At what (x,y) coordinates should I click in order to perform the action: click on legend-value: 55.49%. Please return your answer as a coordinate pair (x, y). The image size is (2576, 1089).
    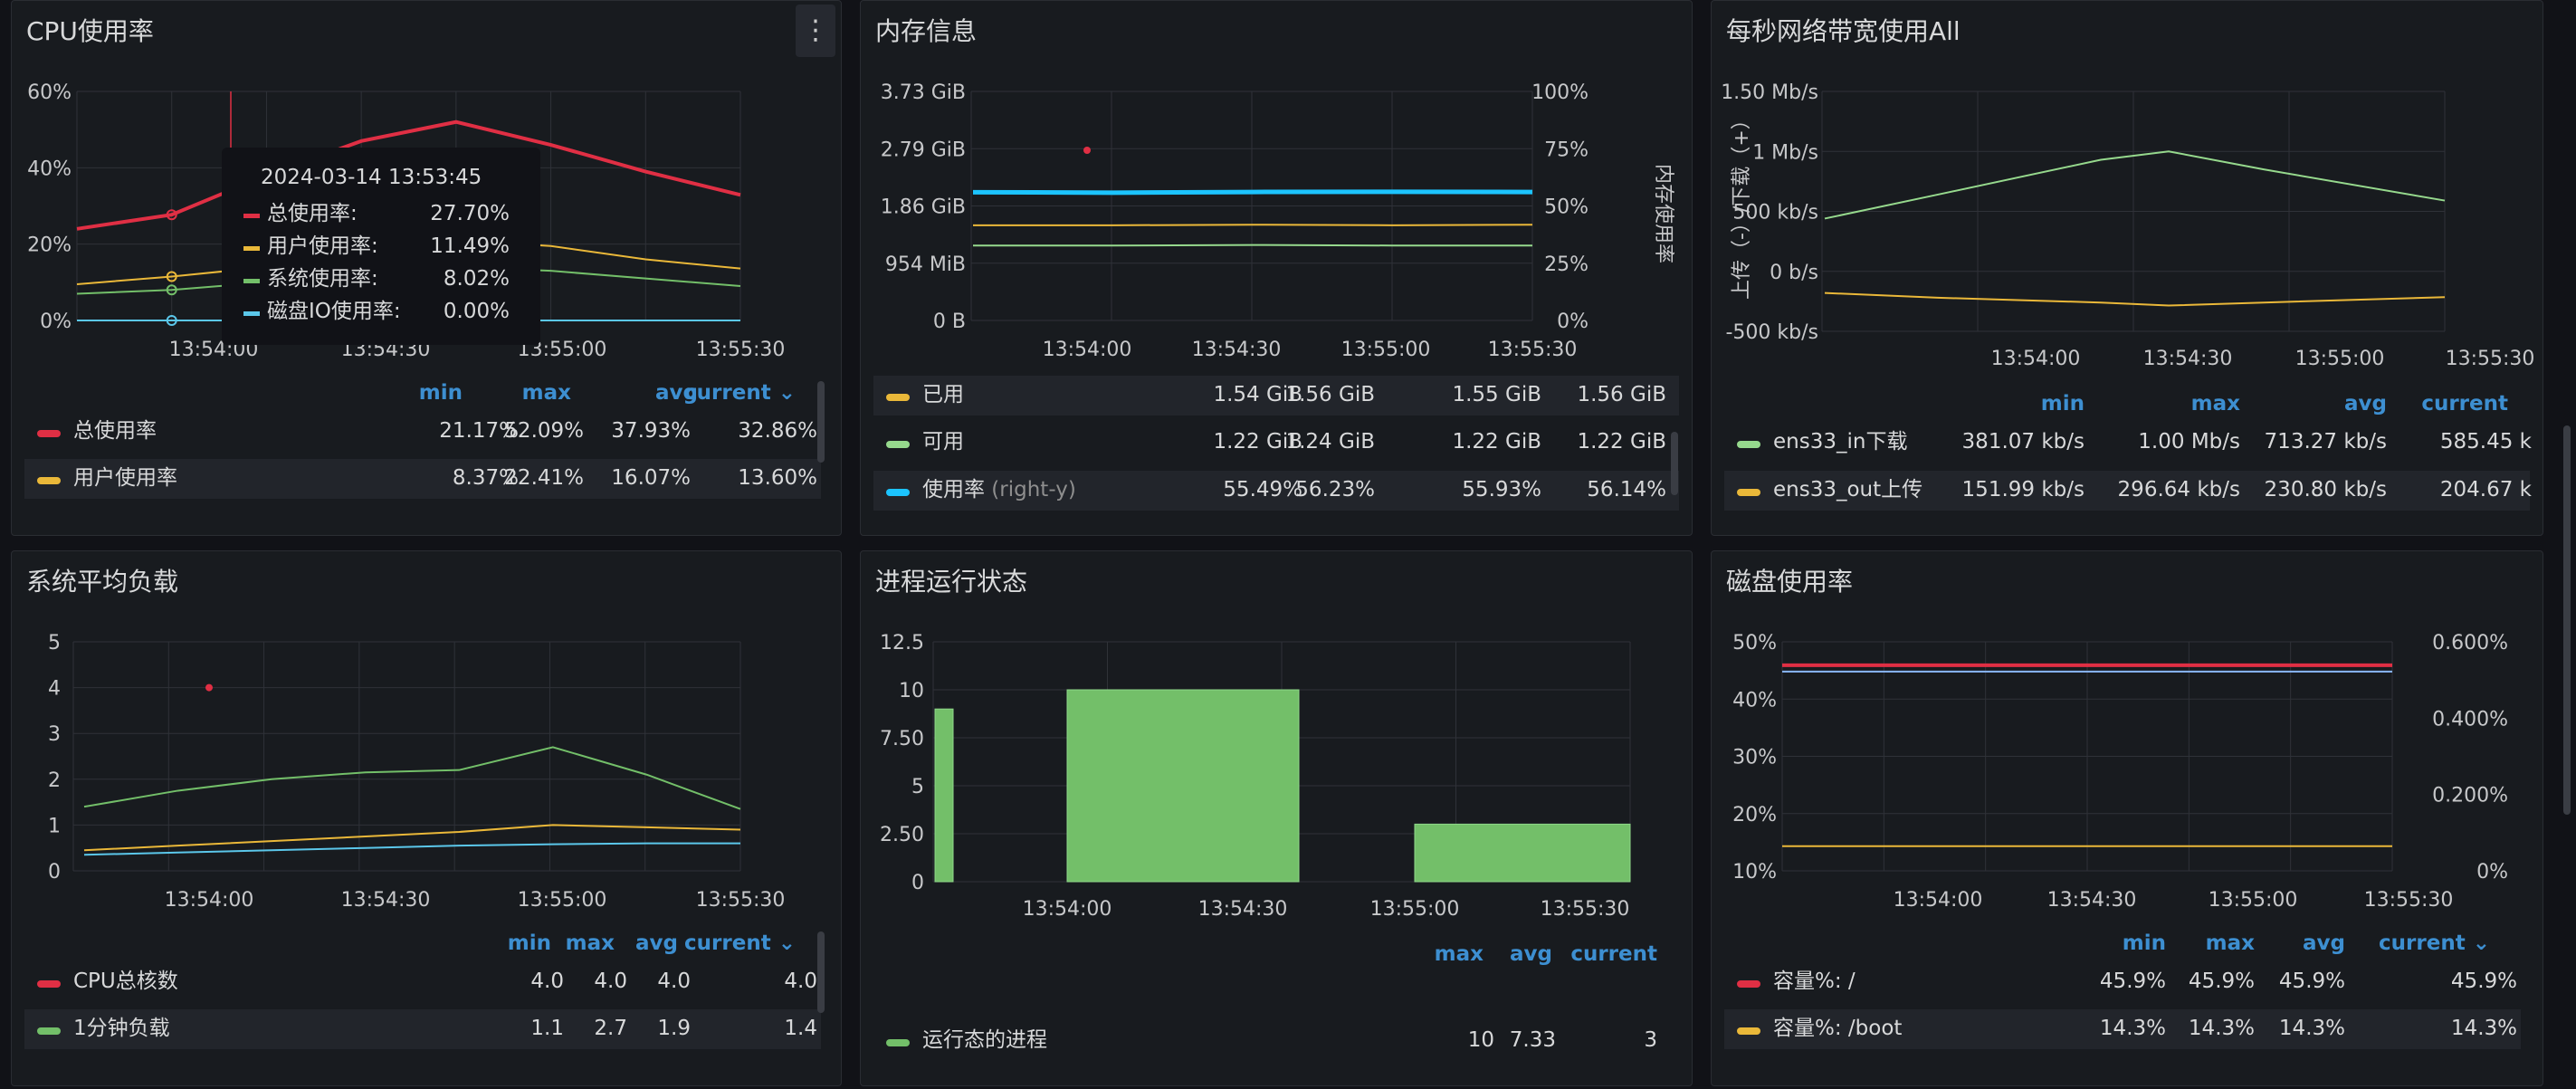
    Looking at the image, I should click on (1262, 490).